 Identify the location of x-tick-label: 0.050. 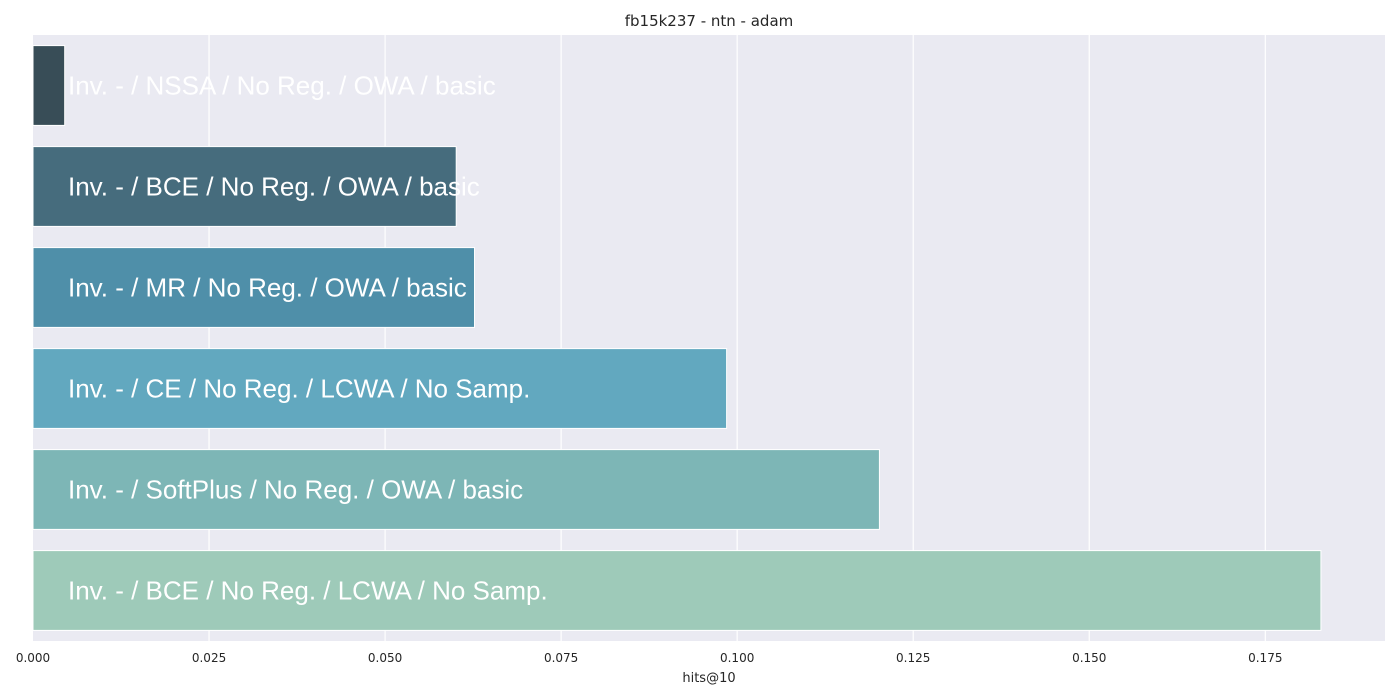
(385, 658).